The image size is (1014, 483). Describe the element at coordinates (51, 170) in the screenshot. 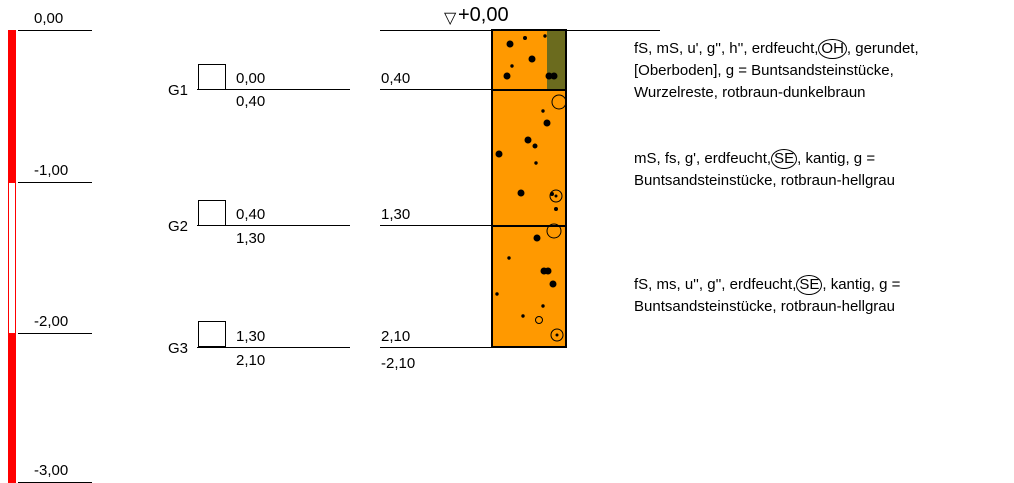

I see `scale-label-1: -1,00` at that location.